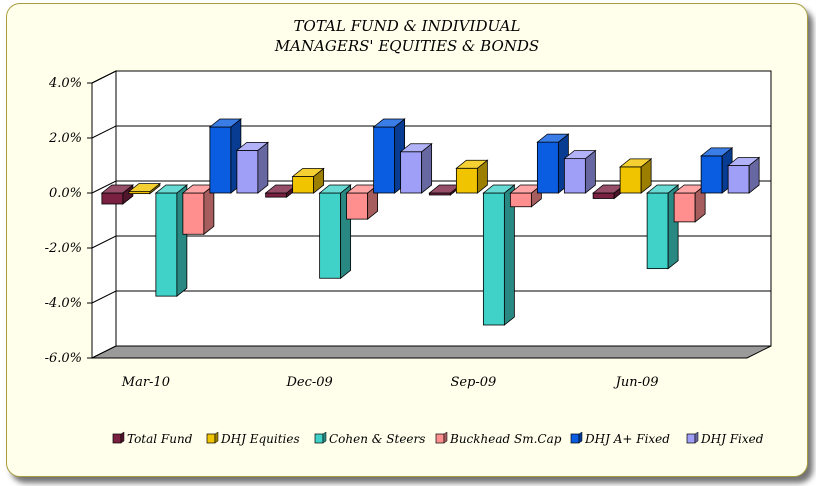 The image size is (816, 486). I want to click on plot-side-wall, so click(104, 214).